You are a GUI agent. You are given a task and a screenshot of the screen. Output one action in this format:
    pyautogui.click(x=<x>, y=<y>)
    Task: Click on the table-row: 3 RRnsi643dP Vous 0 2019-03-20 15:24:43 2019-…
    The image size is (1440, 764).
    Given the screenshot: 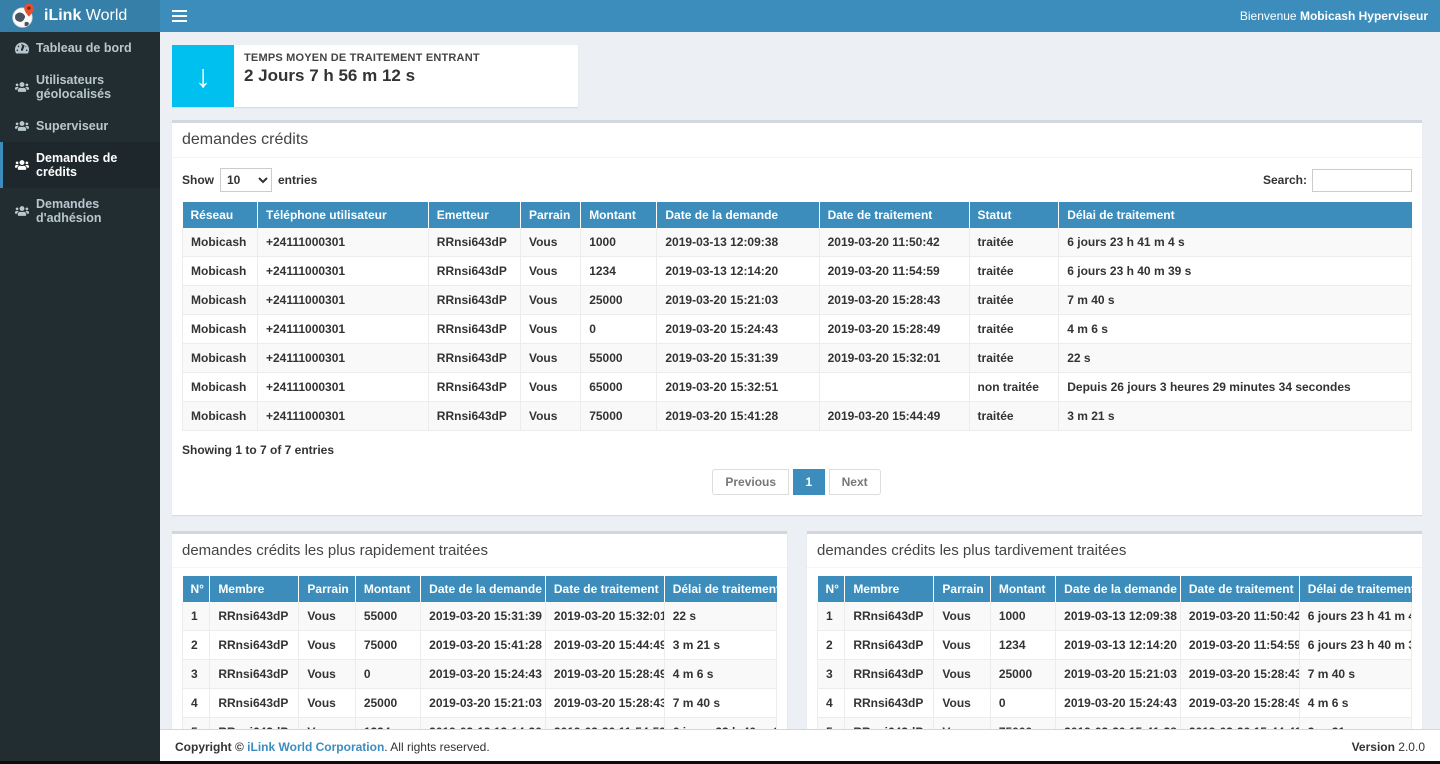 What is the action you would take?
    pyautogui.click(x=479, y=674)
    